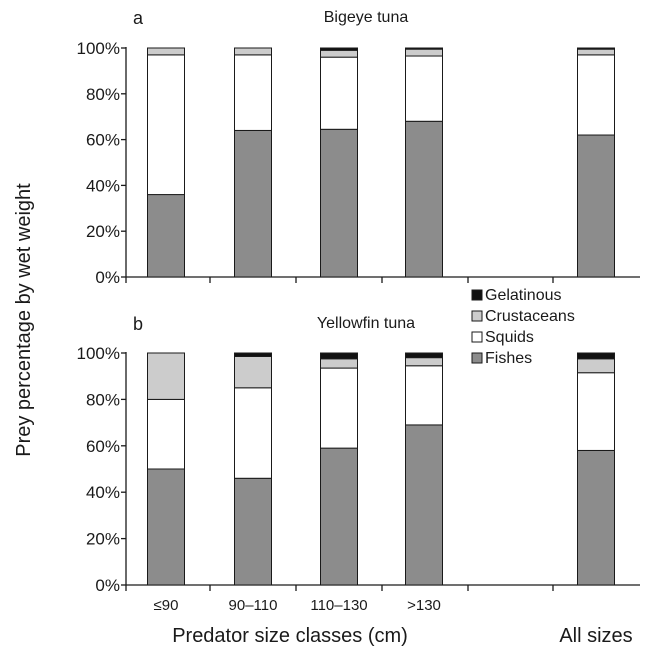 This screenshot has height=652, width=663. Describe the element at coordinates (424, 605) in the screenshot. I see `x-tick-label: >130` at that location.